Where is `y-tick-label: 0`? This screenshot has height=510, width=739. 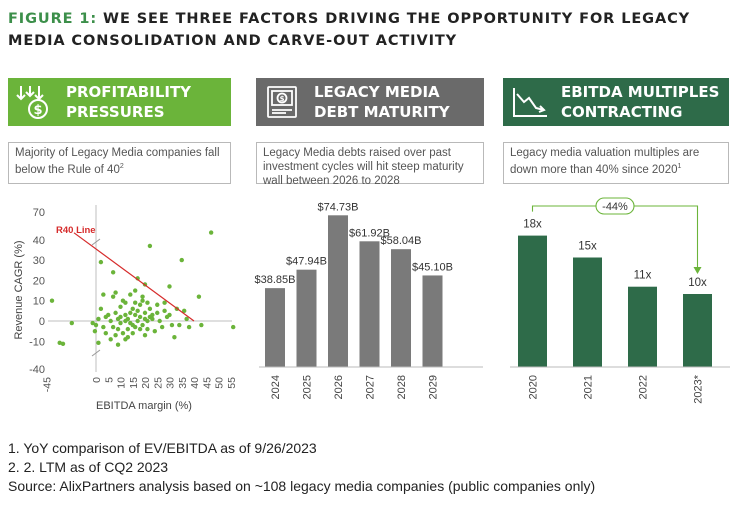
y-tick-label: 0 is located at coordinates (42, 322).